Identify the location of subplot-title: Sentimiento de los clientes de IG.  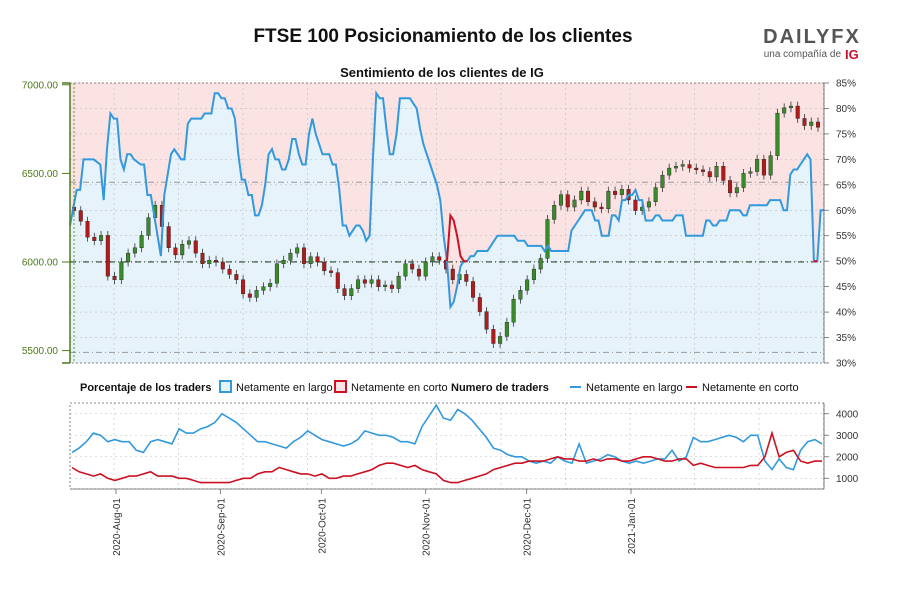
(442, 72).